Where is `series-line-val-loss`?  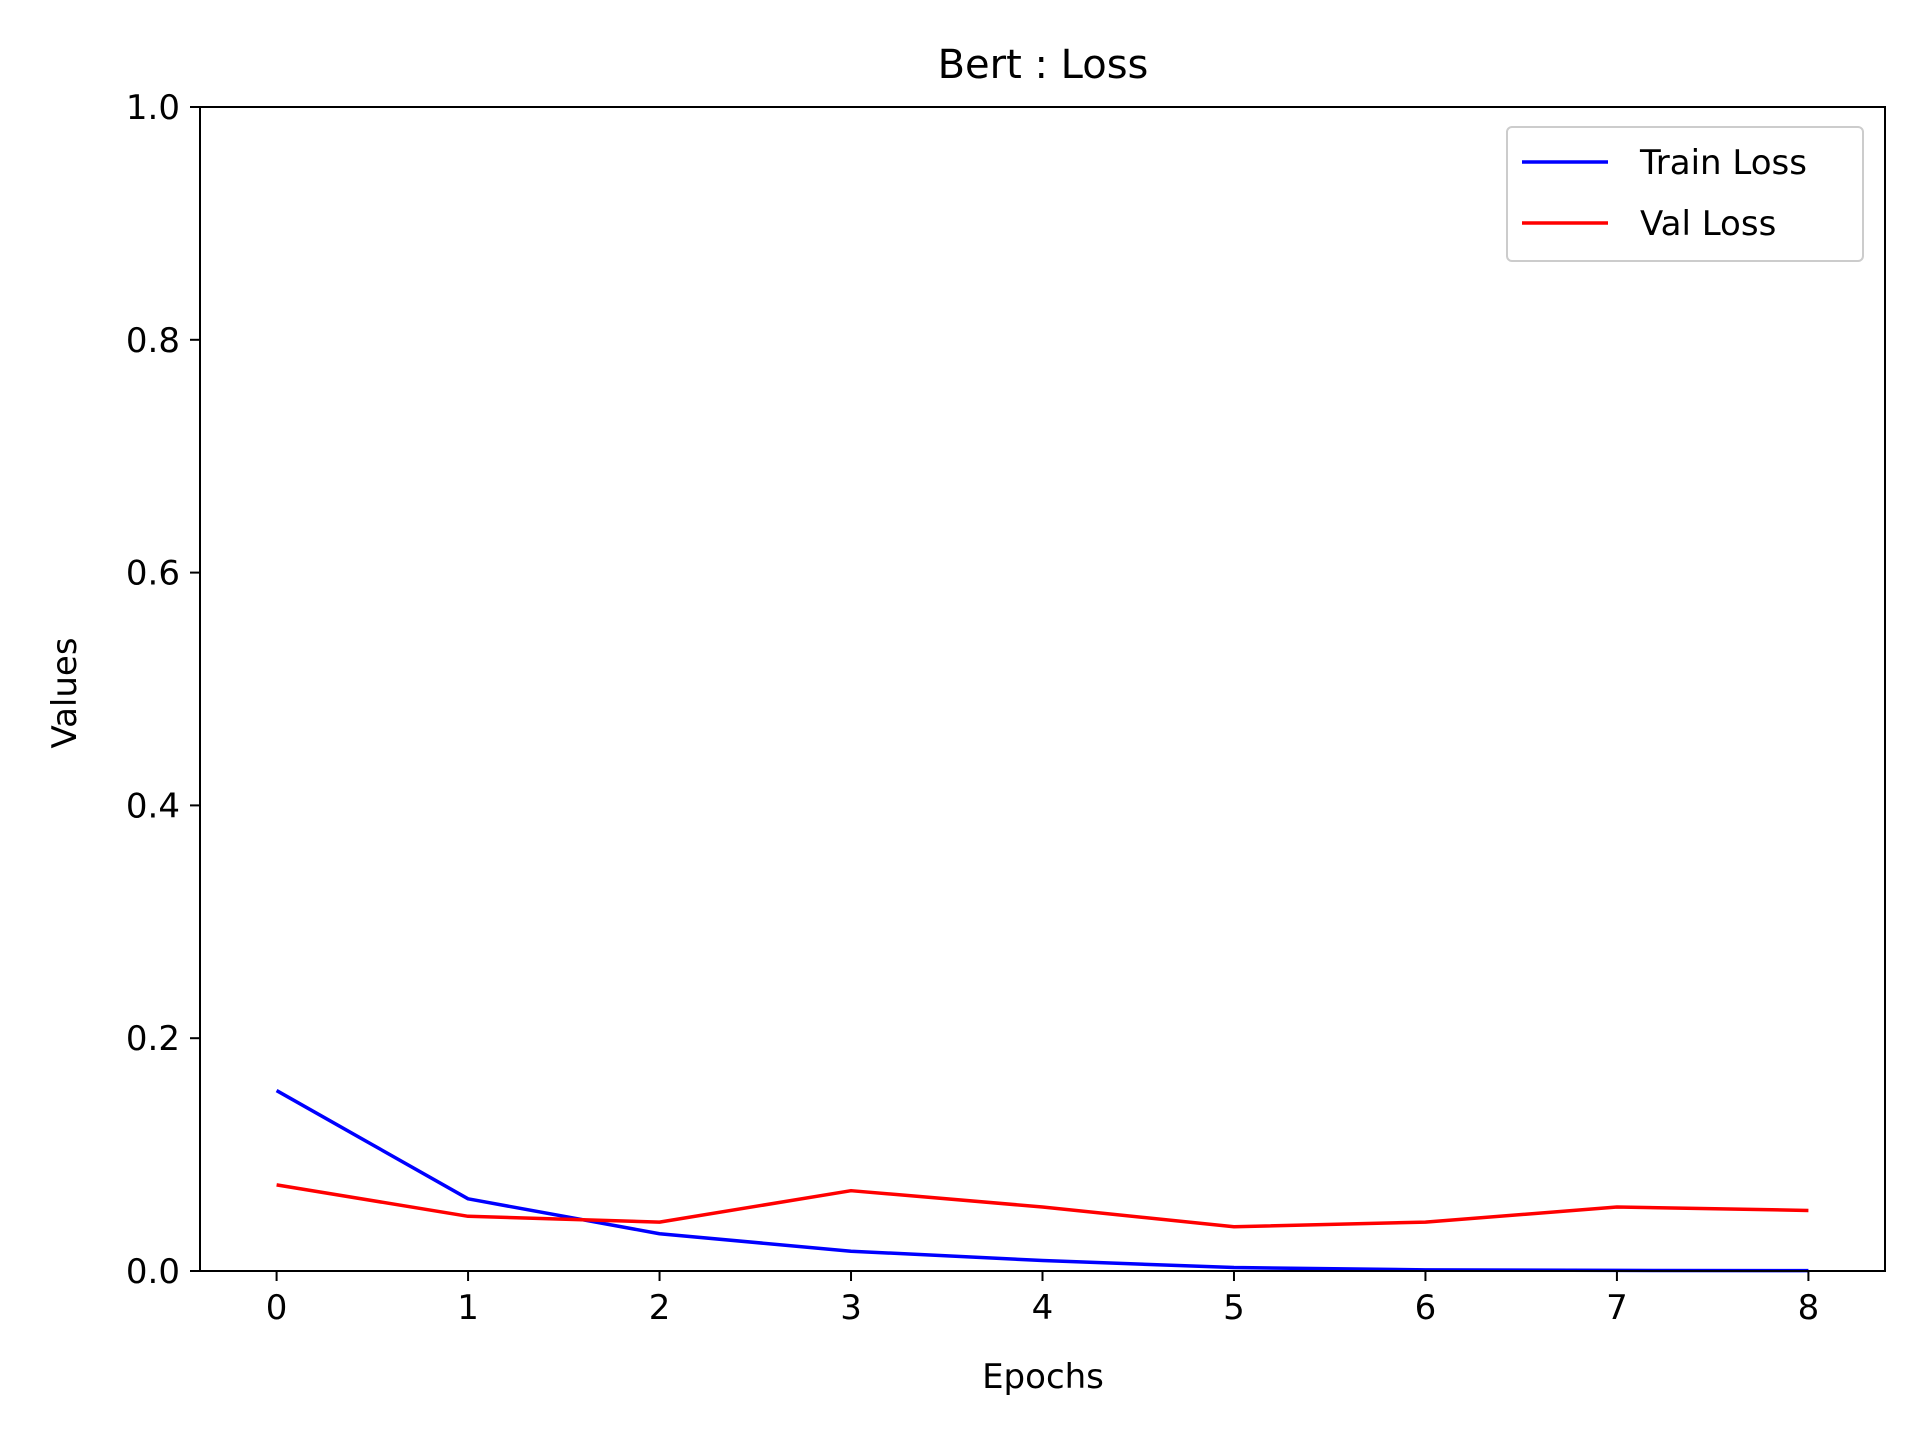
series-line-val-loss is located at coordinates (1042, 1206).